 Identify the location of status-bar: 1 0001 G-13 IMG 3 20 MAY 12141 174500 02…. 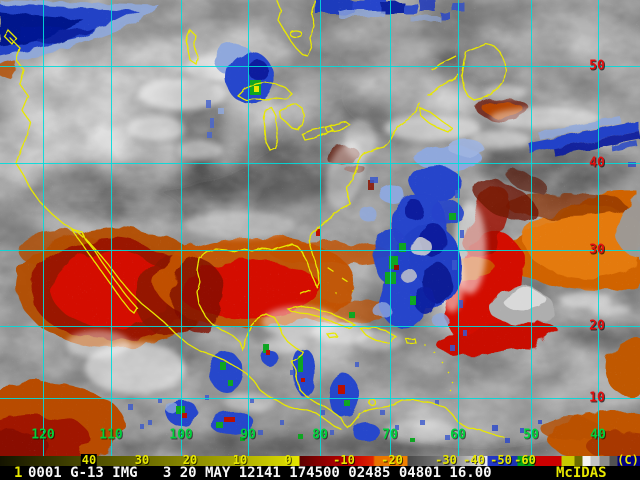
(320, 473).